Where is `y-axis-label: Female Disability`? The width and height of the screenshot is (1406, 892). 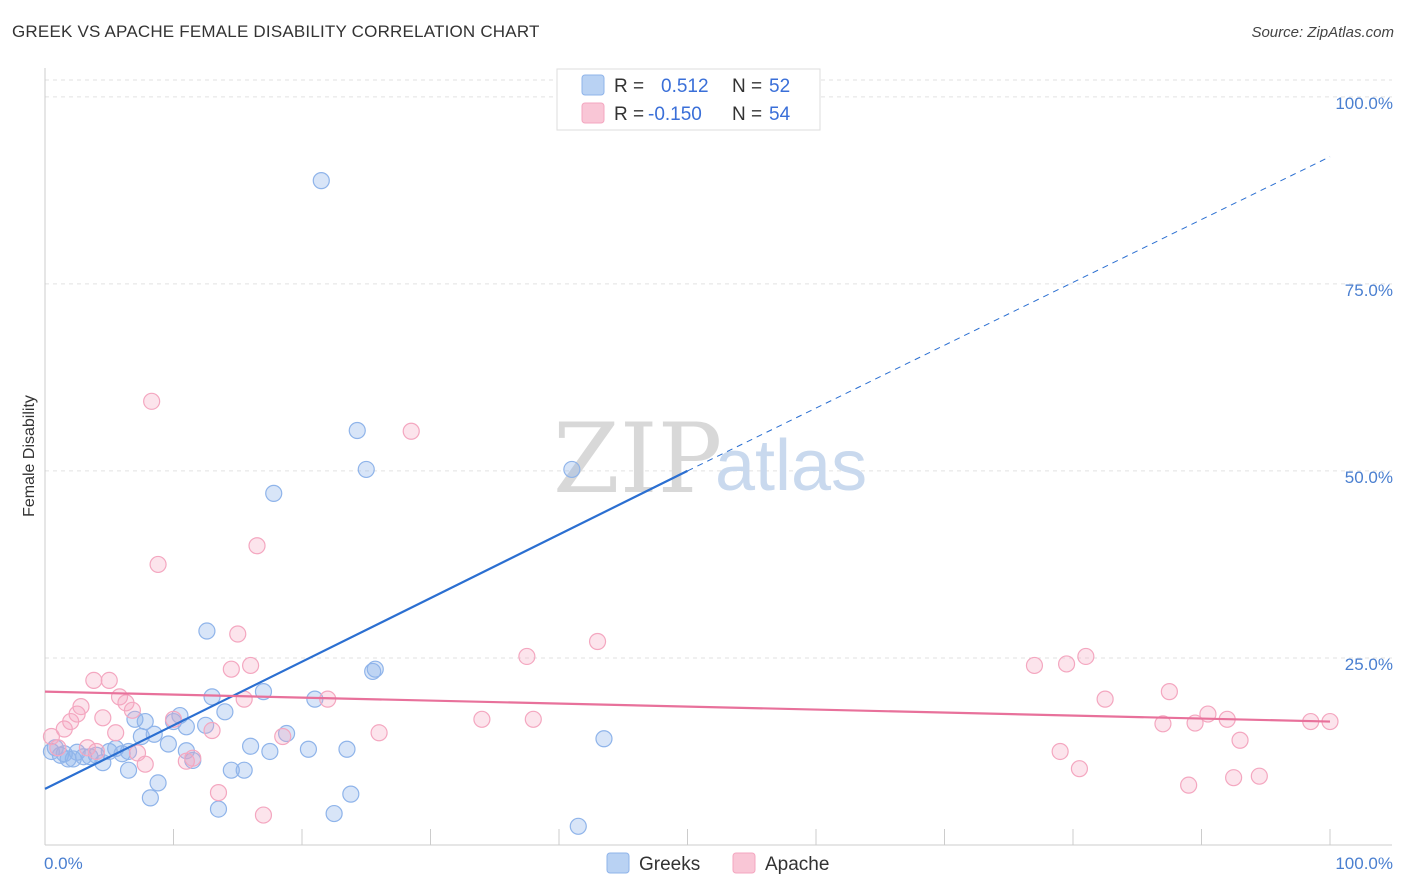 y-axis-label: Female Disability is located at coordinates (29, 456).